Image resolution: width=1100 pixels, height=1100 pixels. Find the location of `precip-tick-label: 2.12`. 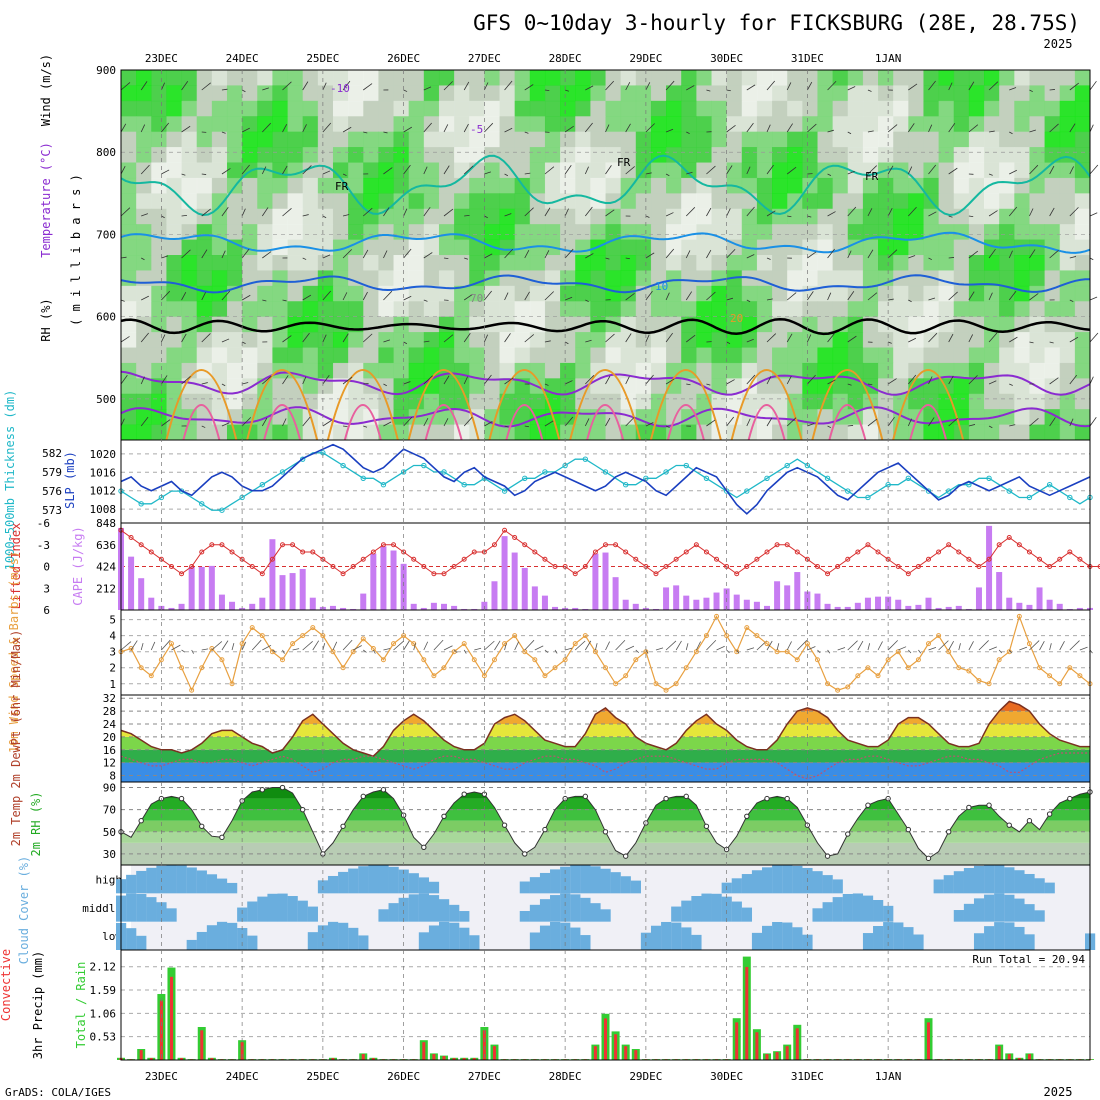

precip-tick-label: 2.12 is located at coordinates (103, 967).